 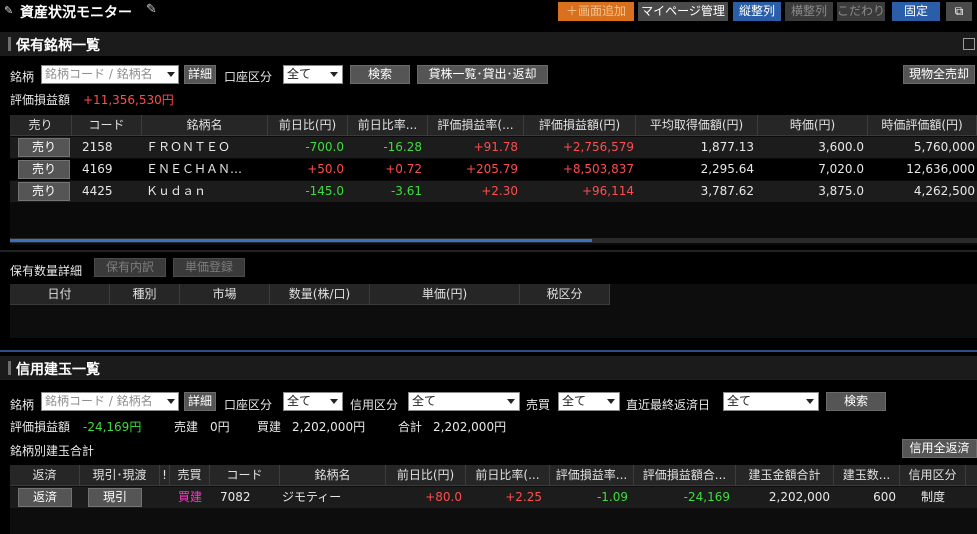 What do you see at coordinates (445, 294) in the screenshot?
I see `col-unit-price: 単価(円)` at bounding box center [445, 294].